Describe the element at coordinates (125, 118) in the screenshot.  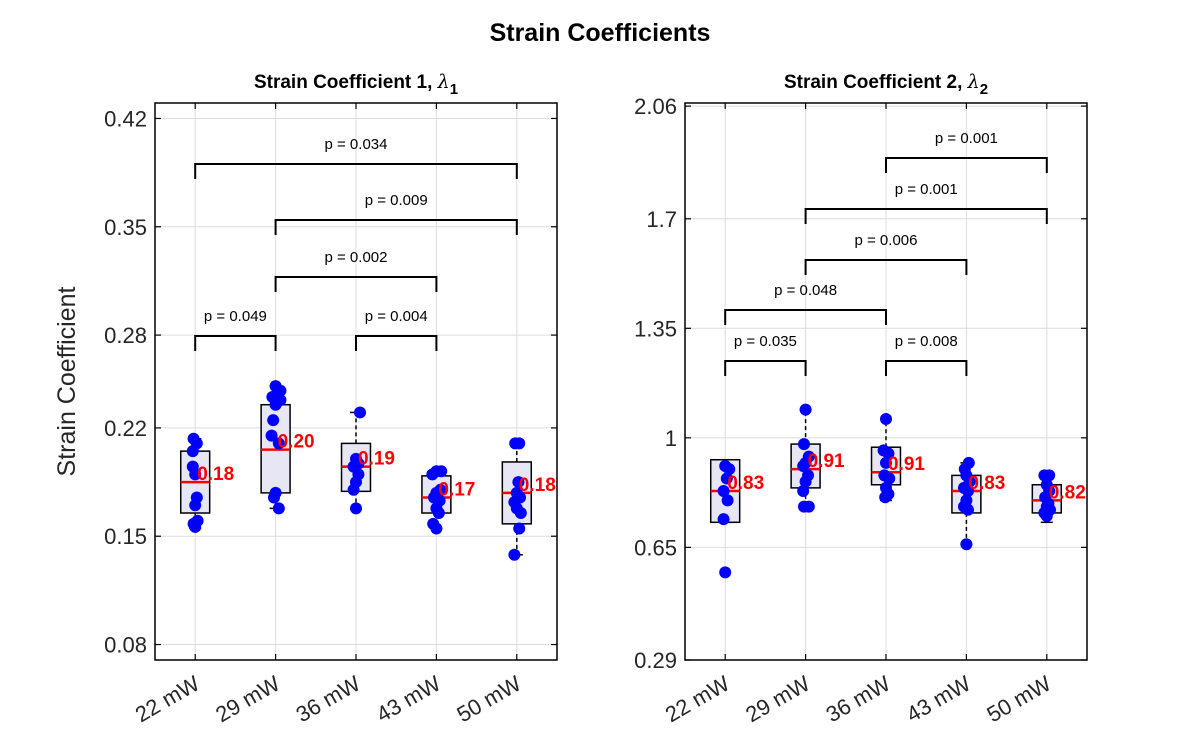
I see `y-tick-label: 0.42` at that location.